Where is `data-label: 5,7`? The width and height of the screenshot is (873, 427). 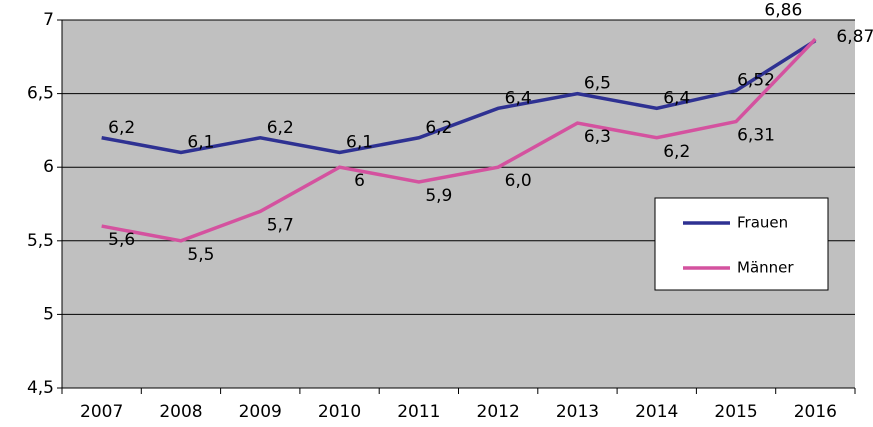
data-label: 5,7 is located at coordinates (280, 225).